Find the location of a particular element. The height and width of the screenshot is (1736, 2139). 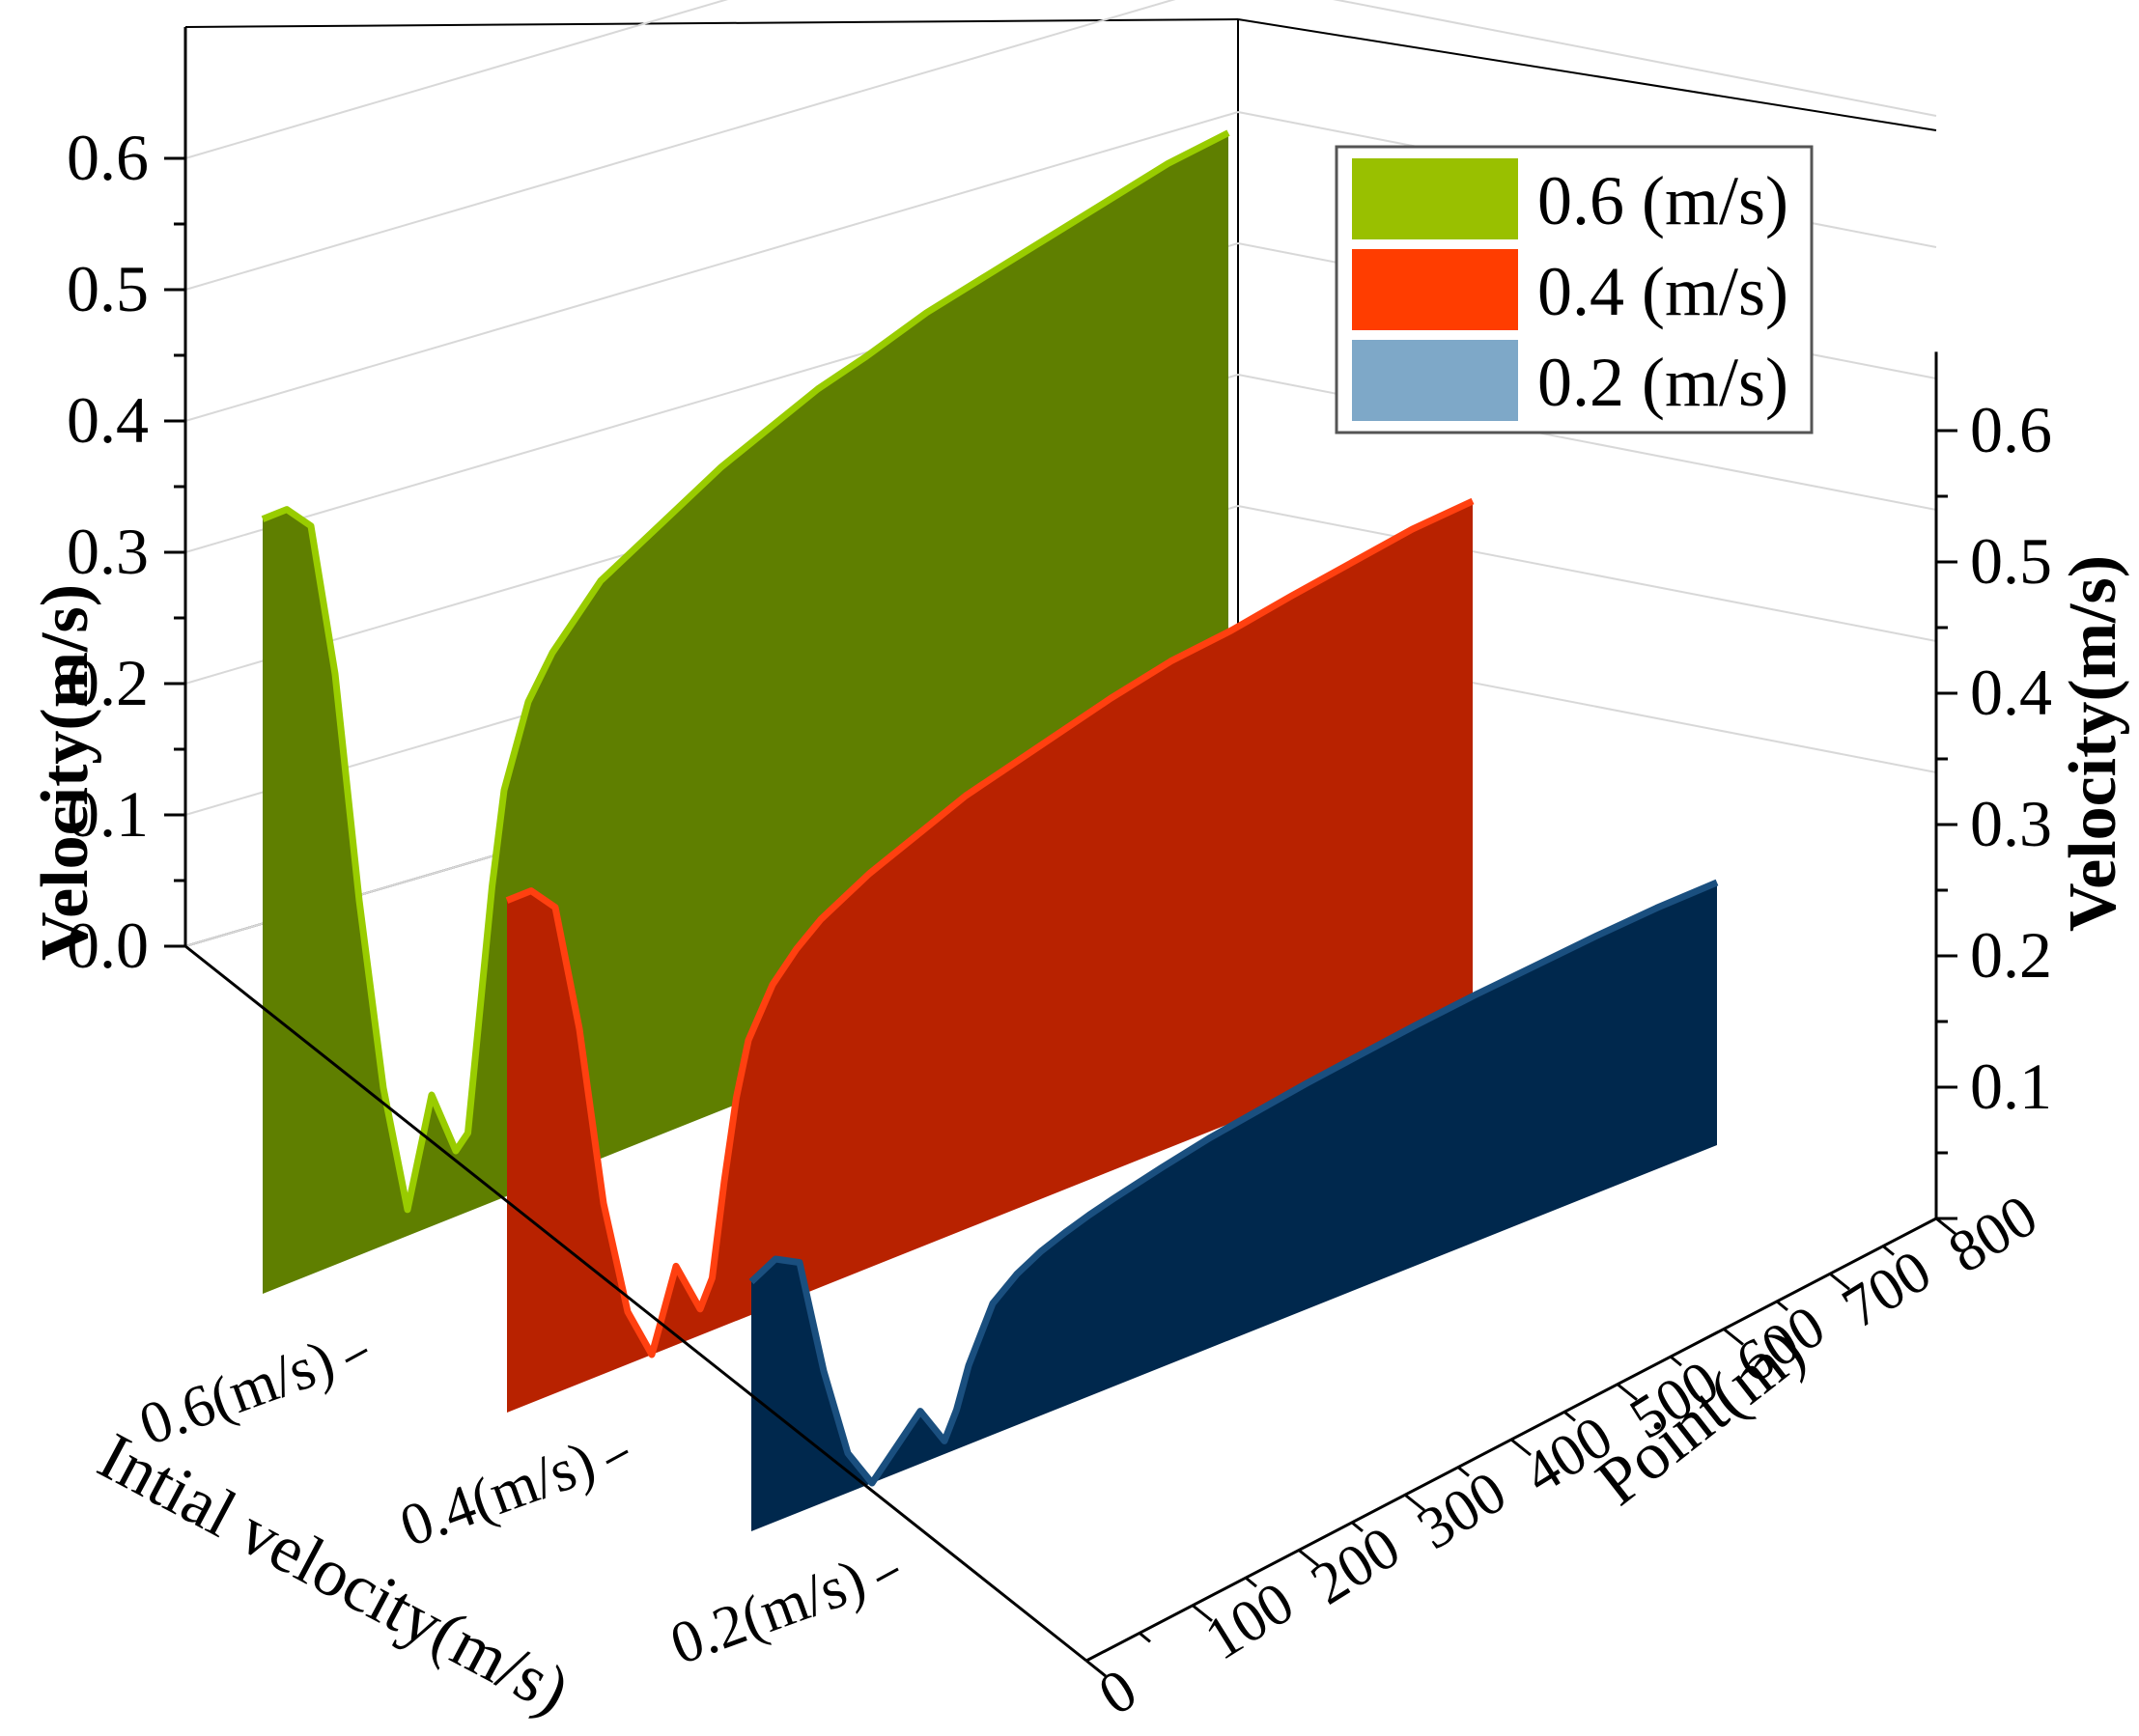

depth-tick-label: 0.6(m/s) is located at coordinates (237, 1393).